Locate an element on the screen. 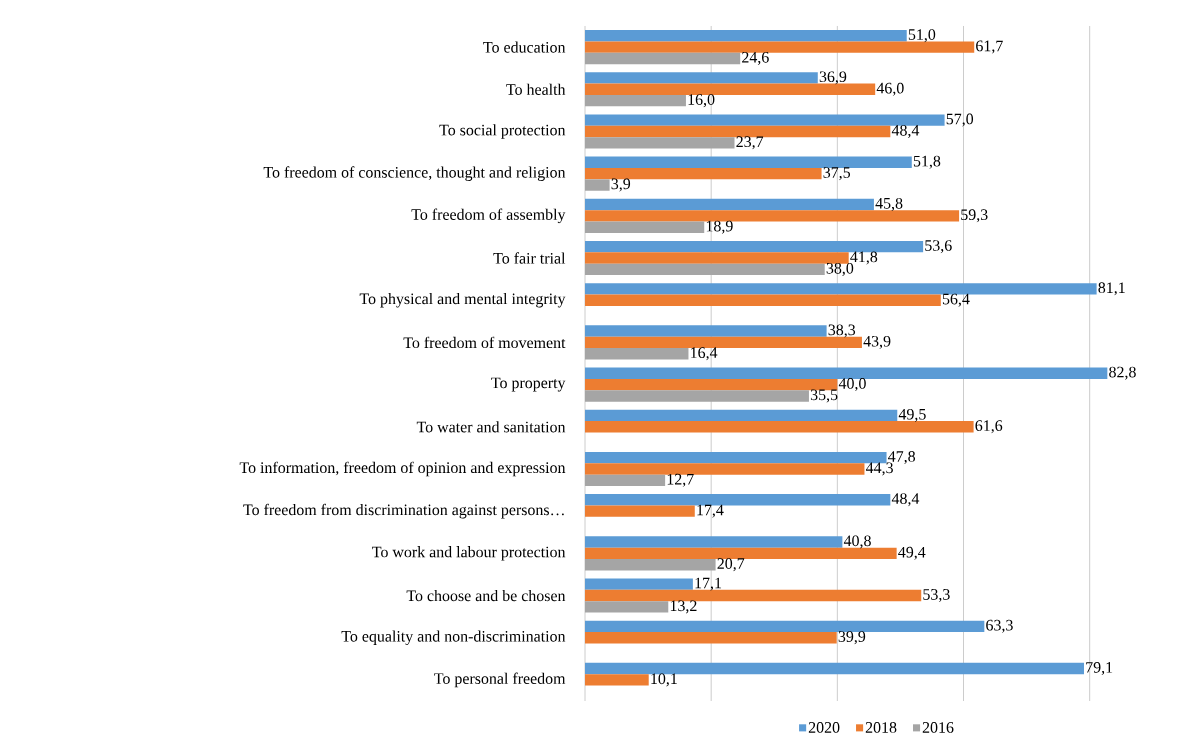 This screenshot has width=1187, height=751. data-label: 53,3 is located at coordinates (936, 596).